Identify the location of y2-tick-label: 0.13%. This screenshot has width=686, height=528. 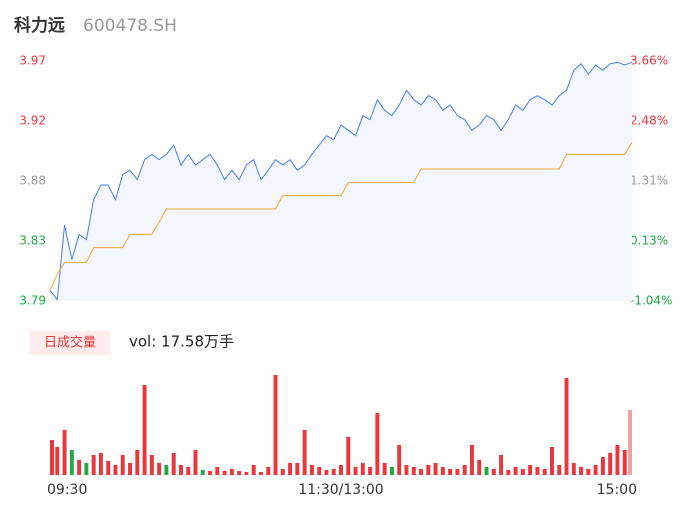
(649, 241).